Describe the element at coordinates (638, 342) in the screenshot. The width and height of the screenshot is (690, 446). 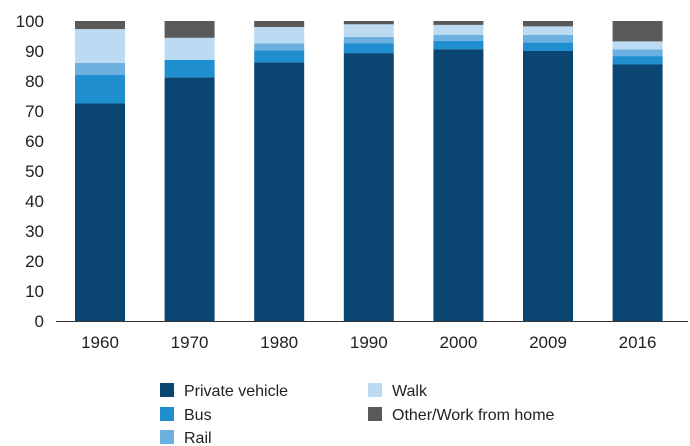
I see `x-tick-label: 2016` at that location.